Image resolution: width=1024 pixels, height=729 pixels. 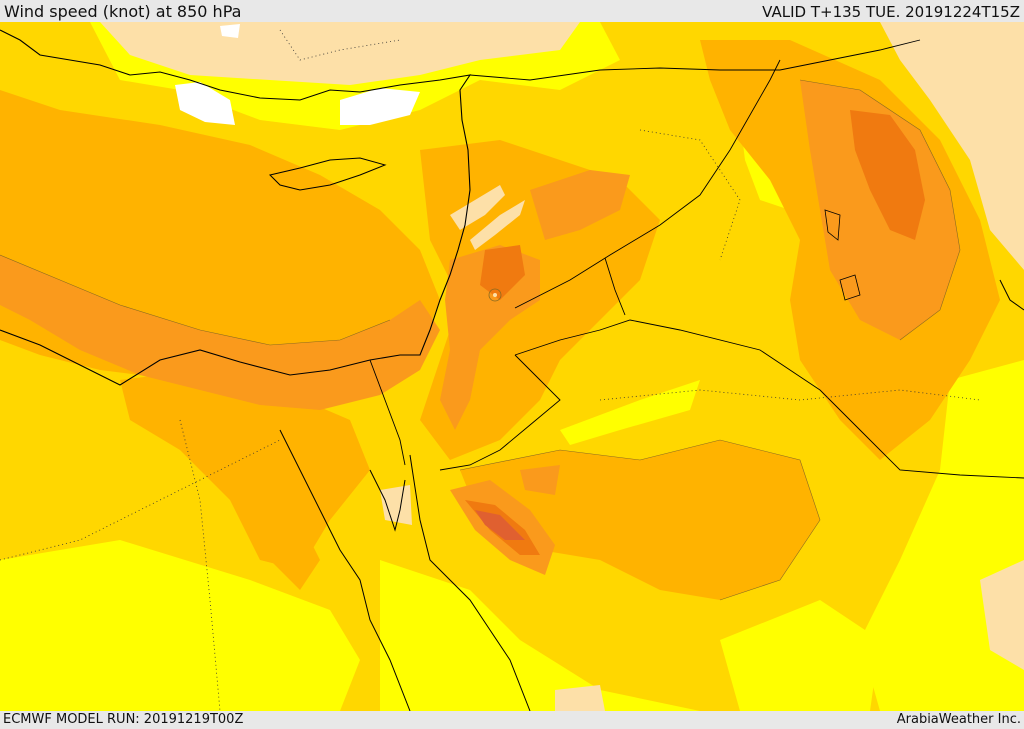 What do you see at coordinates (615, 286) in the screenshot?
I see `border-iraq-jordan` at bounding box center [615, 286].